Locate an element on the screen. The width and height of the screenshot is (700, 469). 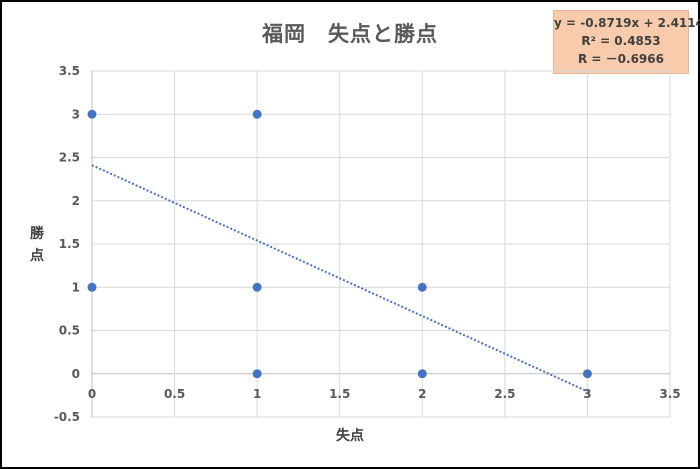
y-tick-label: -0.5 is located at coordinates (67, 417).